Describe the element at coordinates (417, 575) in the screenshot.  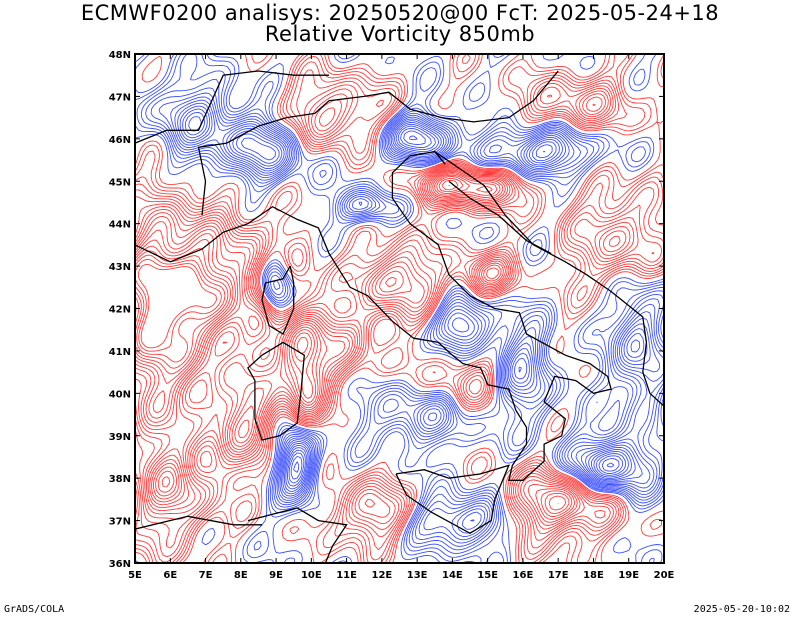
I see `lon-tick-label: 13E` at that location.